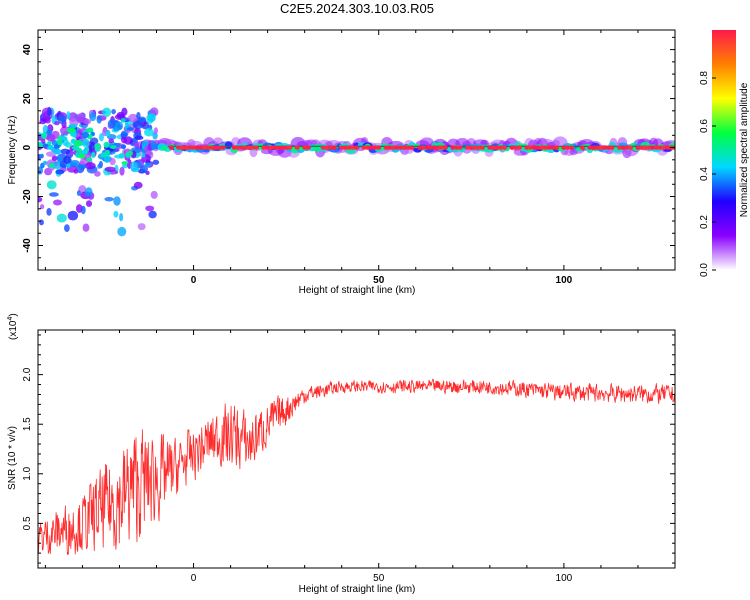  I want to click on colorbar-tick-label: 0.0, so click(704, 270).